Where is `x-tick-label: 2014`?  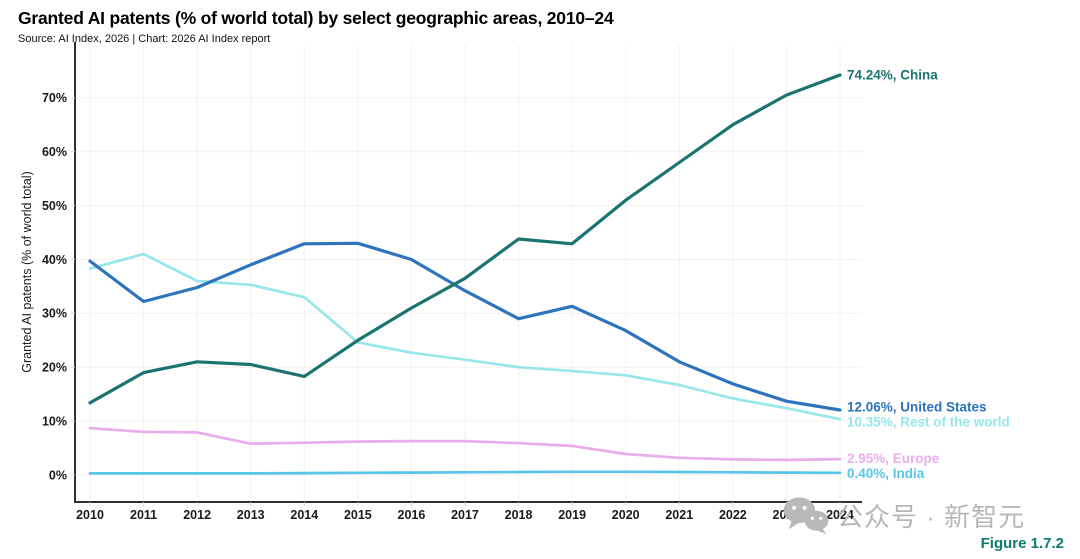 x-tick-label: 2014 is located at coordinates (304, 515).